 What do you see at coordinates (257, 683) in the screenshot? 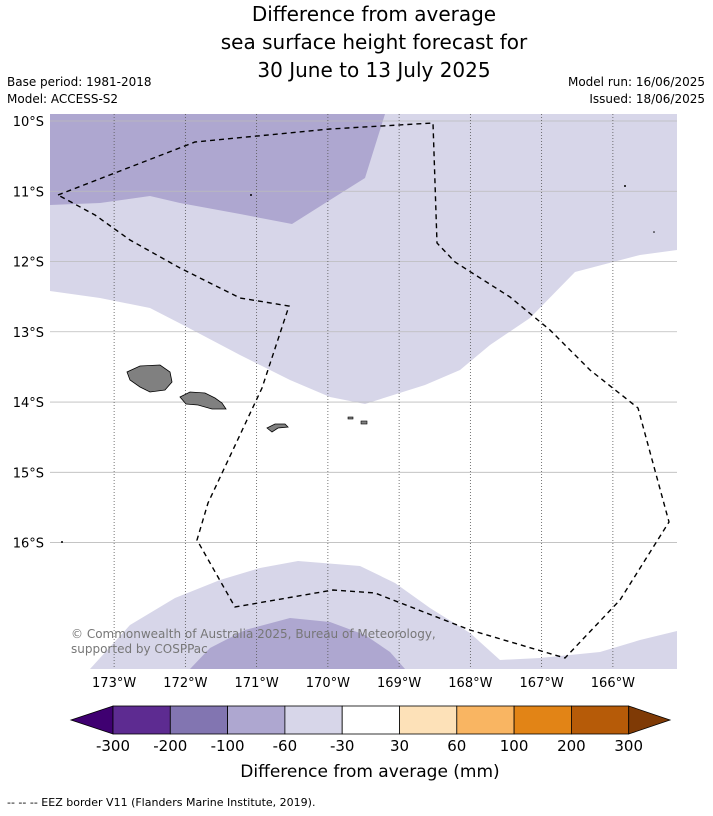
I see `lon-label: 171°W` at bounding box center [257, 683].